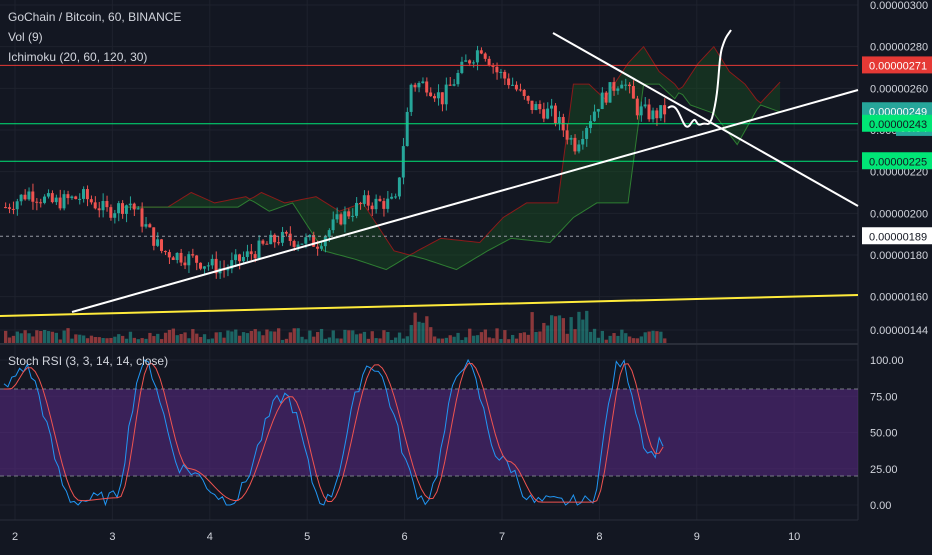 This screenshot has width=932, height=555. Describe the element at coordinates (880, 506) in the screenshot. I see `rsi-tick-label: 0.00` at that location.